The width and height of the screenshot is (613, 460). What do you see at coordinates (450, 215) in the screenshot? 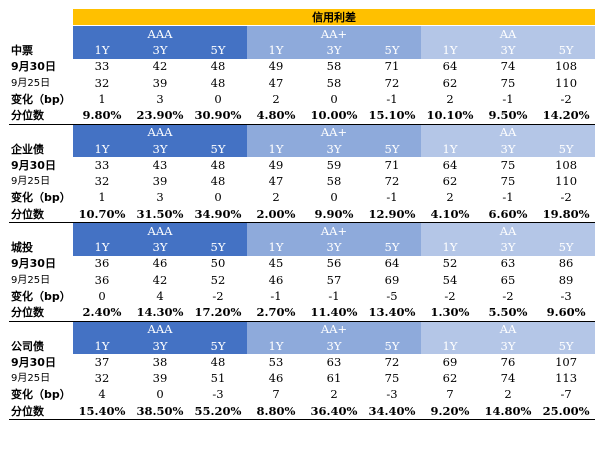
I see `value-cell: 4.10%` at bounding box center [450, 215].